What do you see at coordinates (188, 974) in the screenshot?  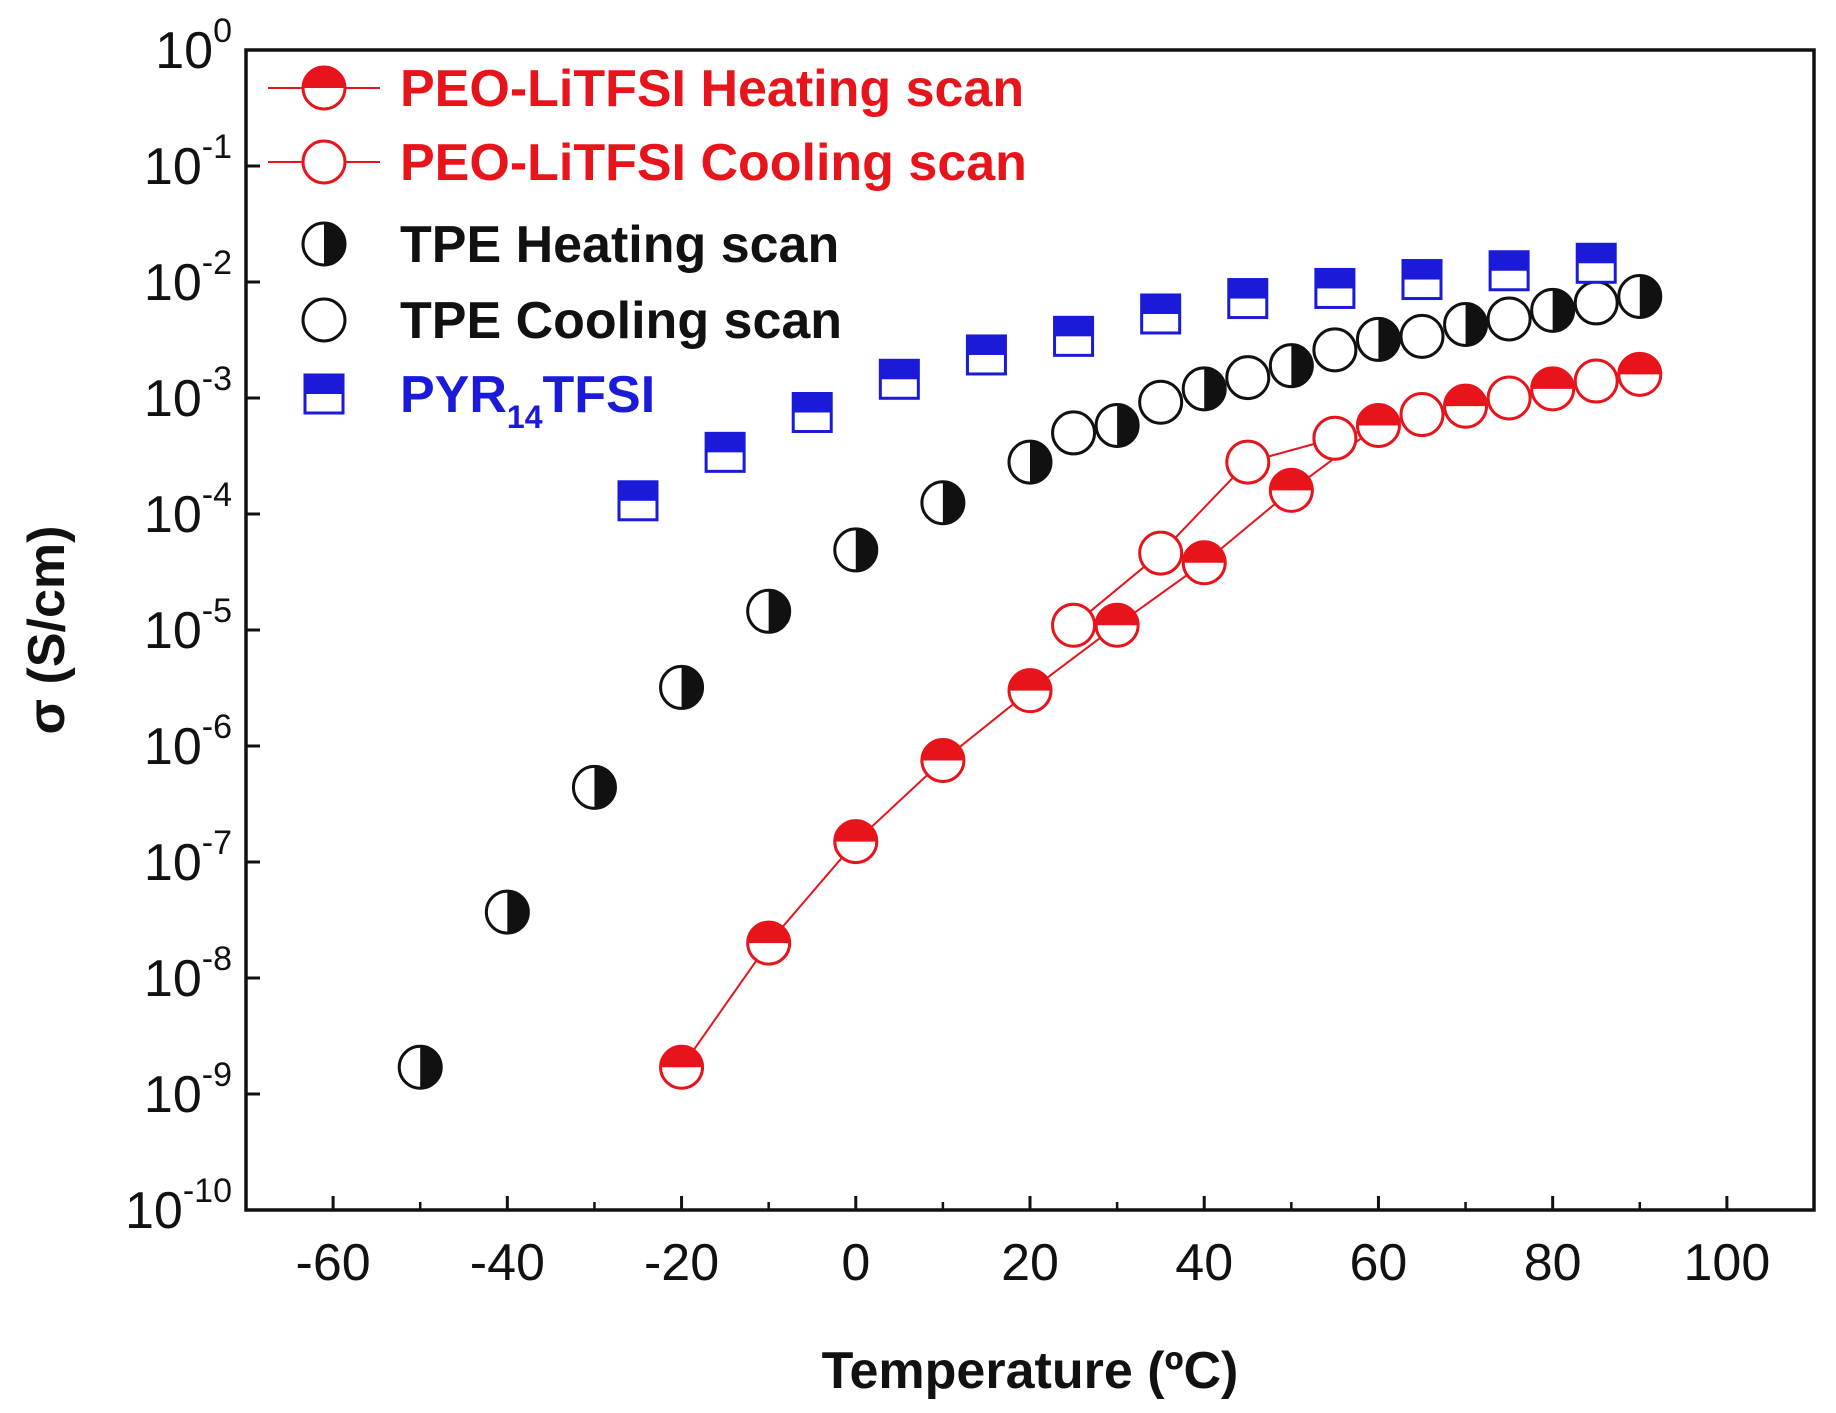 I see `y-tick-label: 10⁻⁸` at bounding box center [188, 974].